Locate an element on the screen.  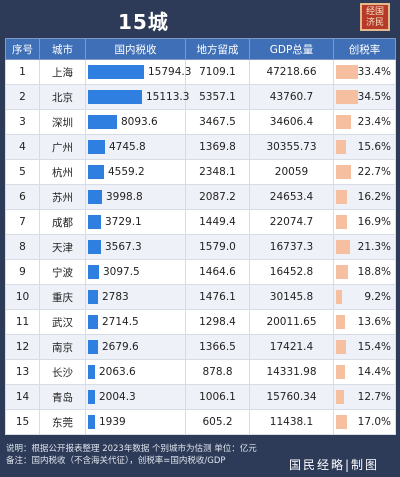
rate-cell: 14.4% is located at coordinates (364, 372).